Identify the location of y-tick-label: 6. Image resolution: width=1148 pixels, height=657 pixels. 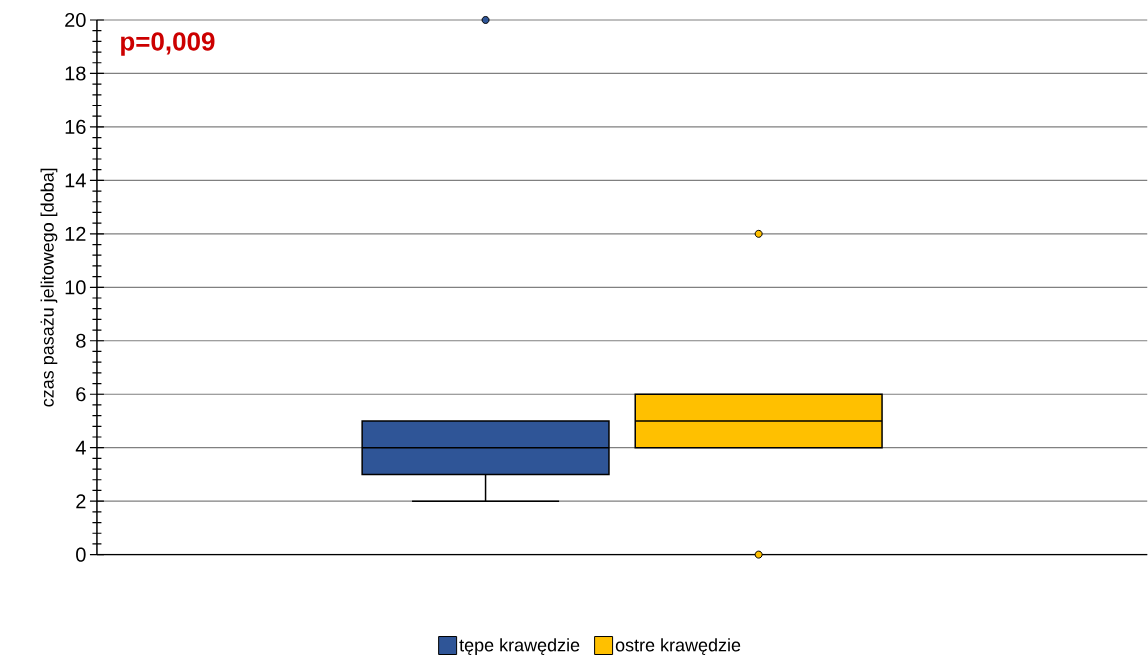
(81, 394).